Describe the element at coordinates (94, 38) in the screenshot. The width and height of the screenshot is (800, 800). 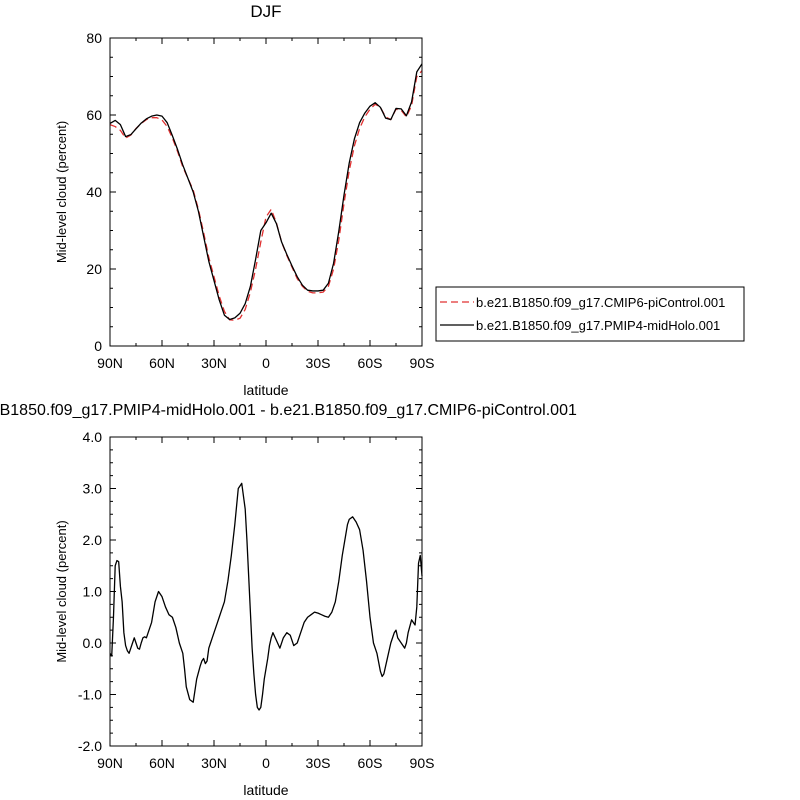
I see `y-tick-label: 80` at that location.